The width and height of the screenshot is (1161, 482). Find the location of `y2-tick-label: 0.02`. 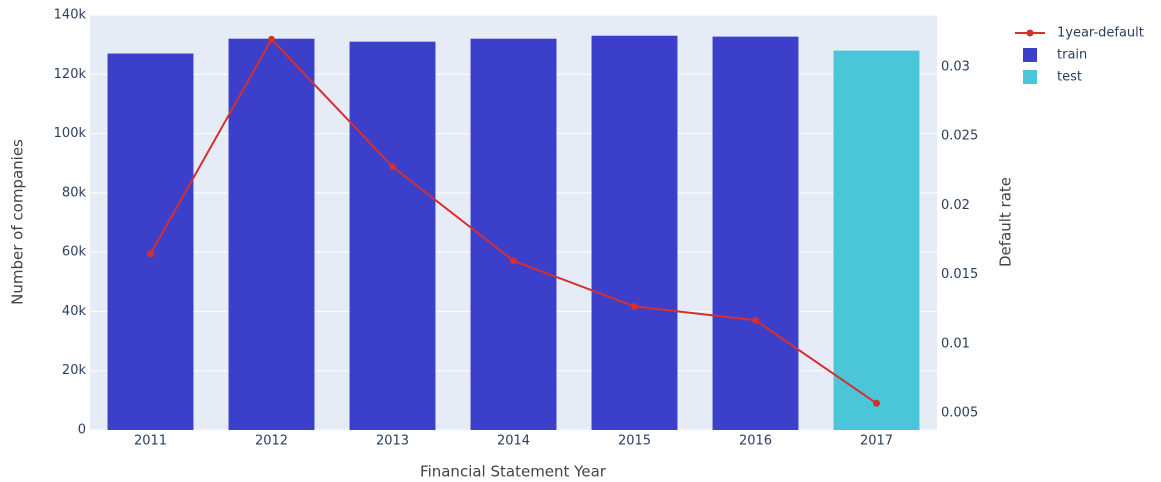

y2-tick-label: 0.02 is located at coordinates (955, 205).